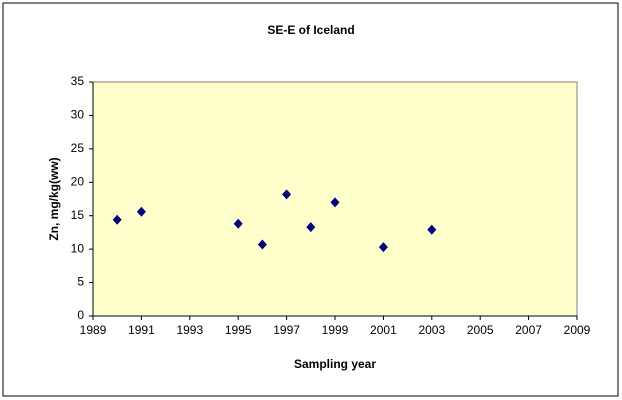 The image size is (622, 400). Describe the element at coordinates (286, 330) in the screenshot. I see `x-tick-label: 1997` at that location.